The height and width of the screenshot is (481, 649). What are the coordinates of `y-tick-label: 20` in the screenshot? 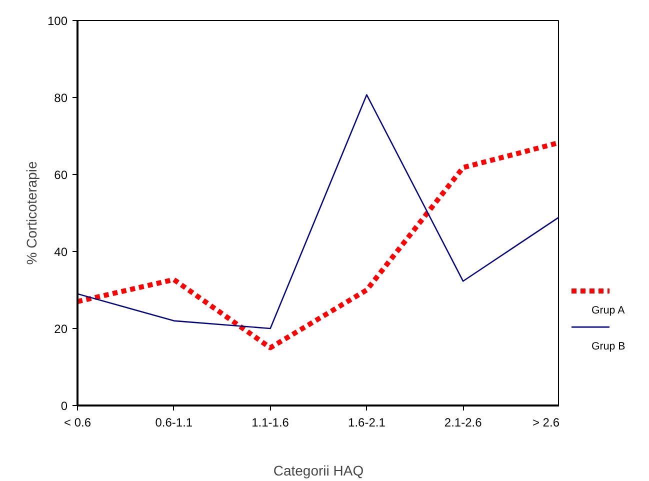 It's located at (61, 329).